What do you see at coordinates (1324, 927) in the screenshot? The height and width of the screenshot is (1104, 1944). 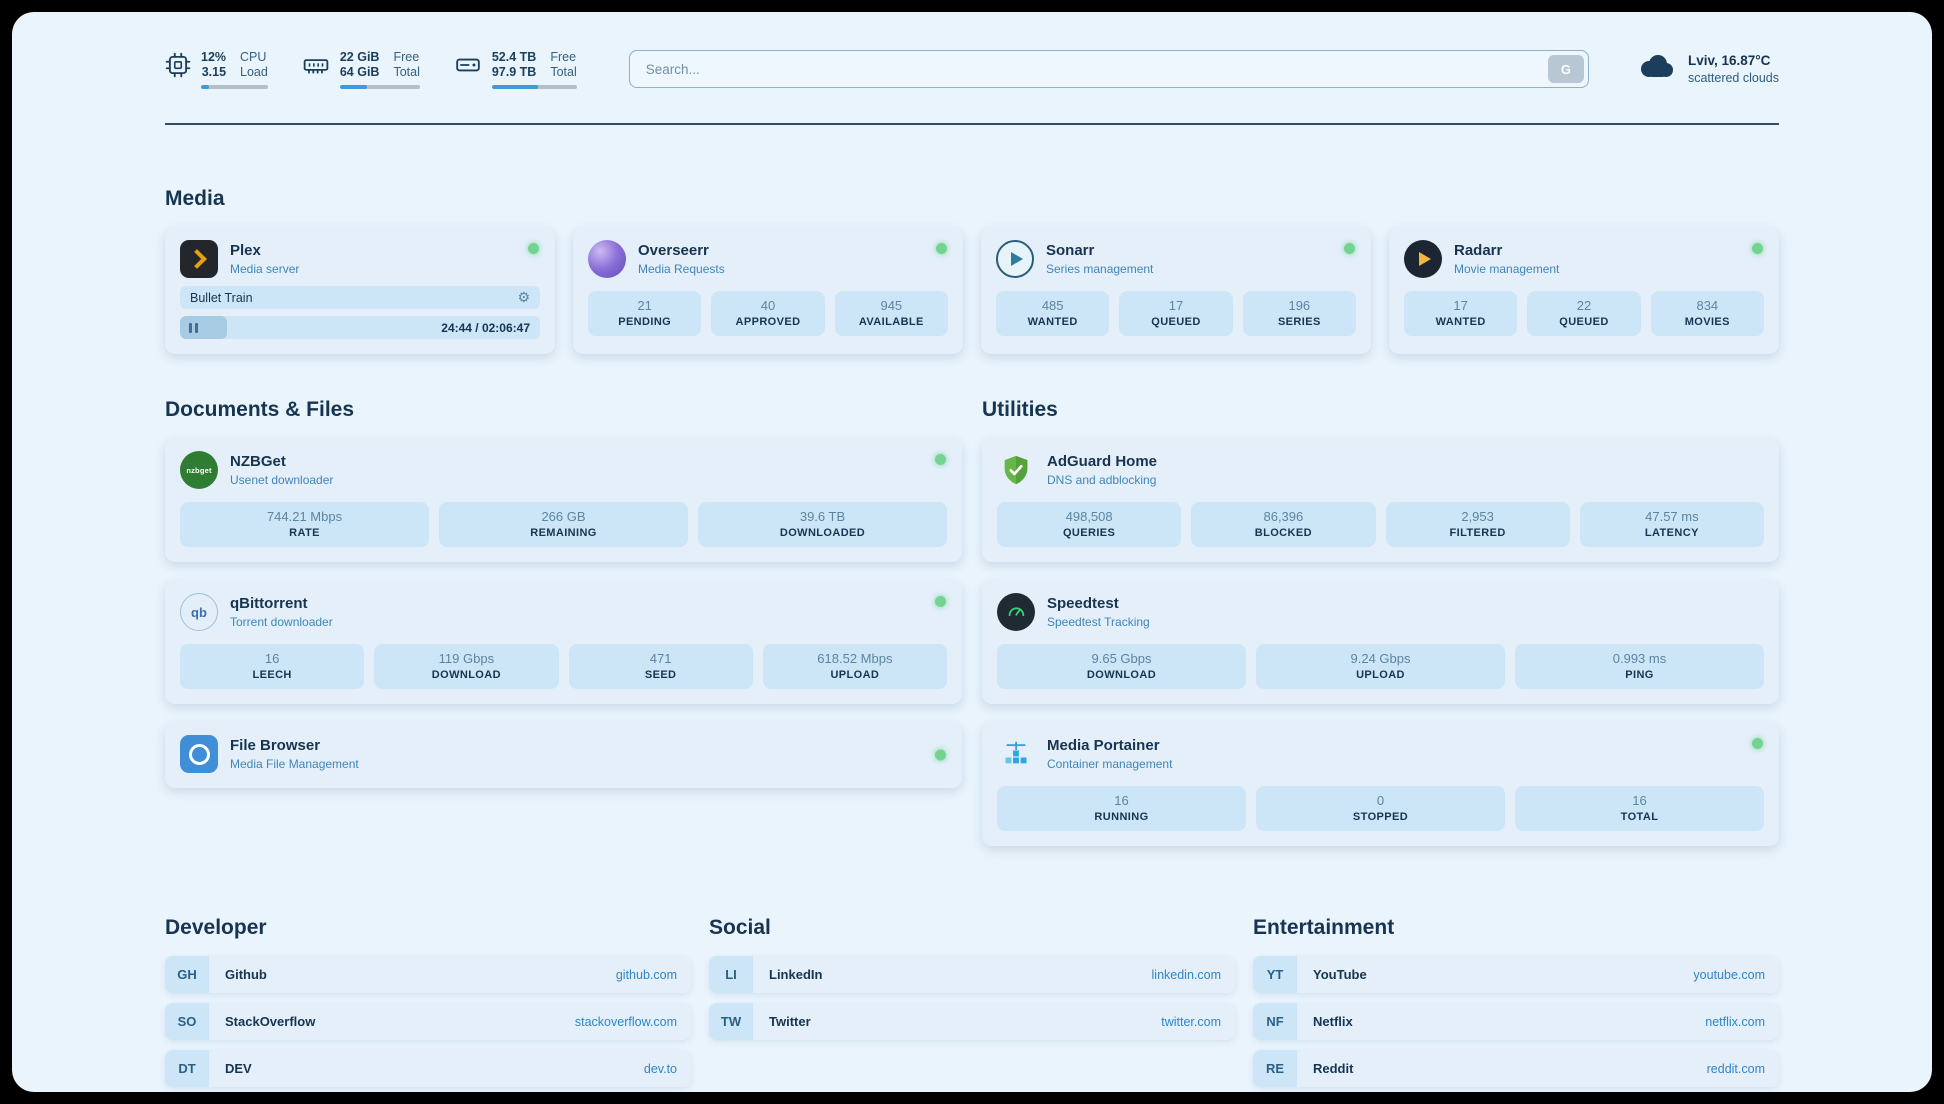 I see `section-title-entertainment: Entertainment` at bounding box center [1324, 927].